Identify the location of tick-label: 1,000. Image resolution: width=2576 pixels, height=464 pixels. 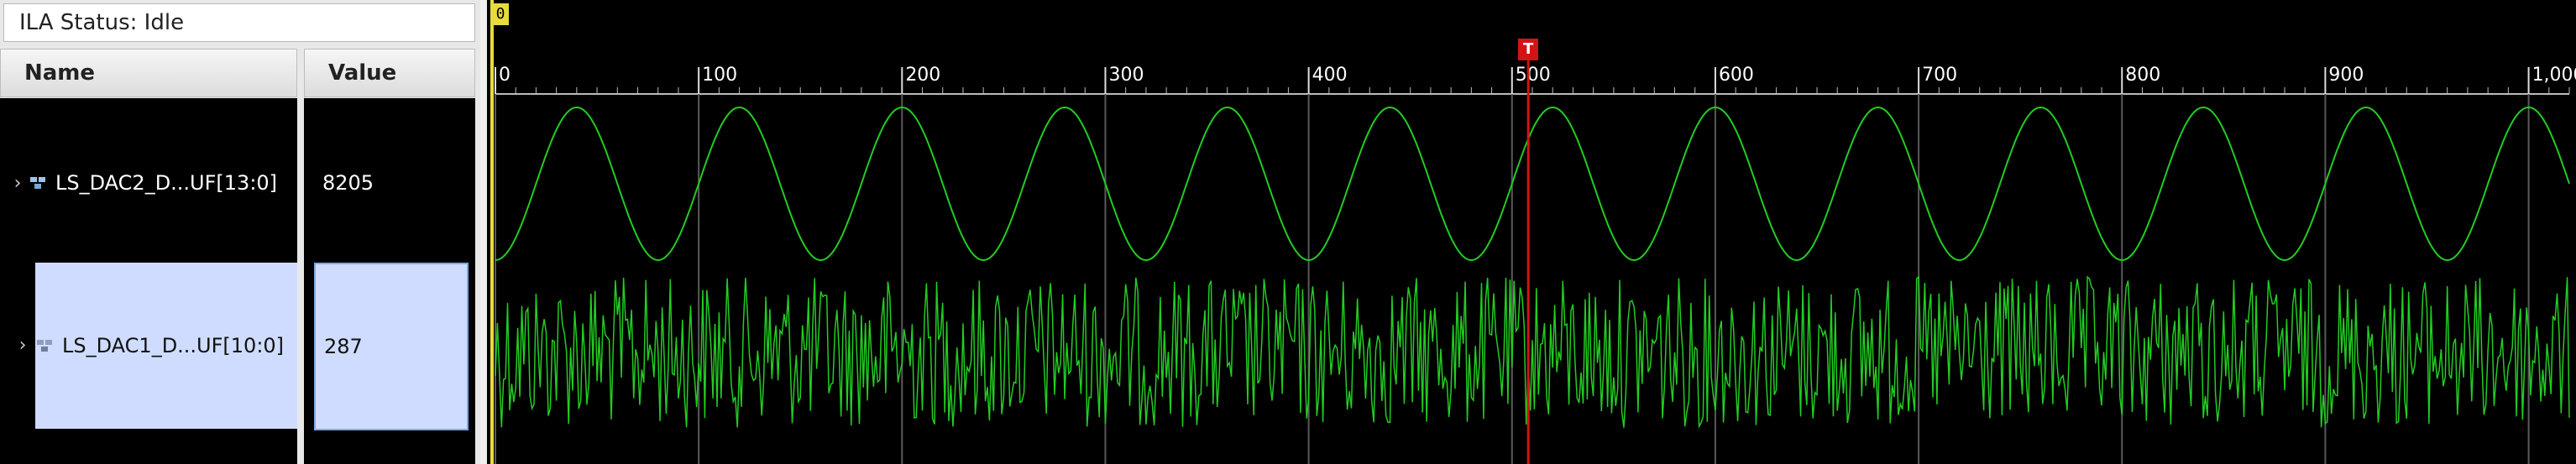
(2554, 75).